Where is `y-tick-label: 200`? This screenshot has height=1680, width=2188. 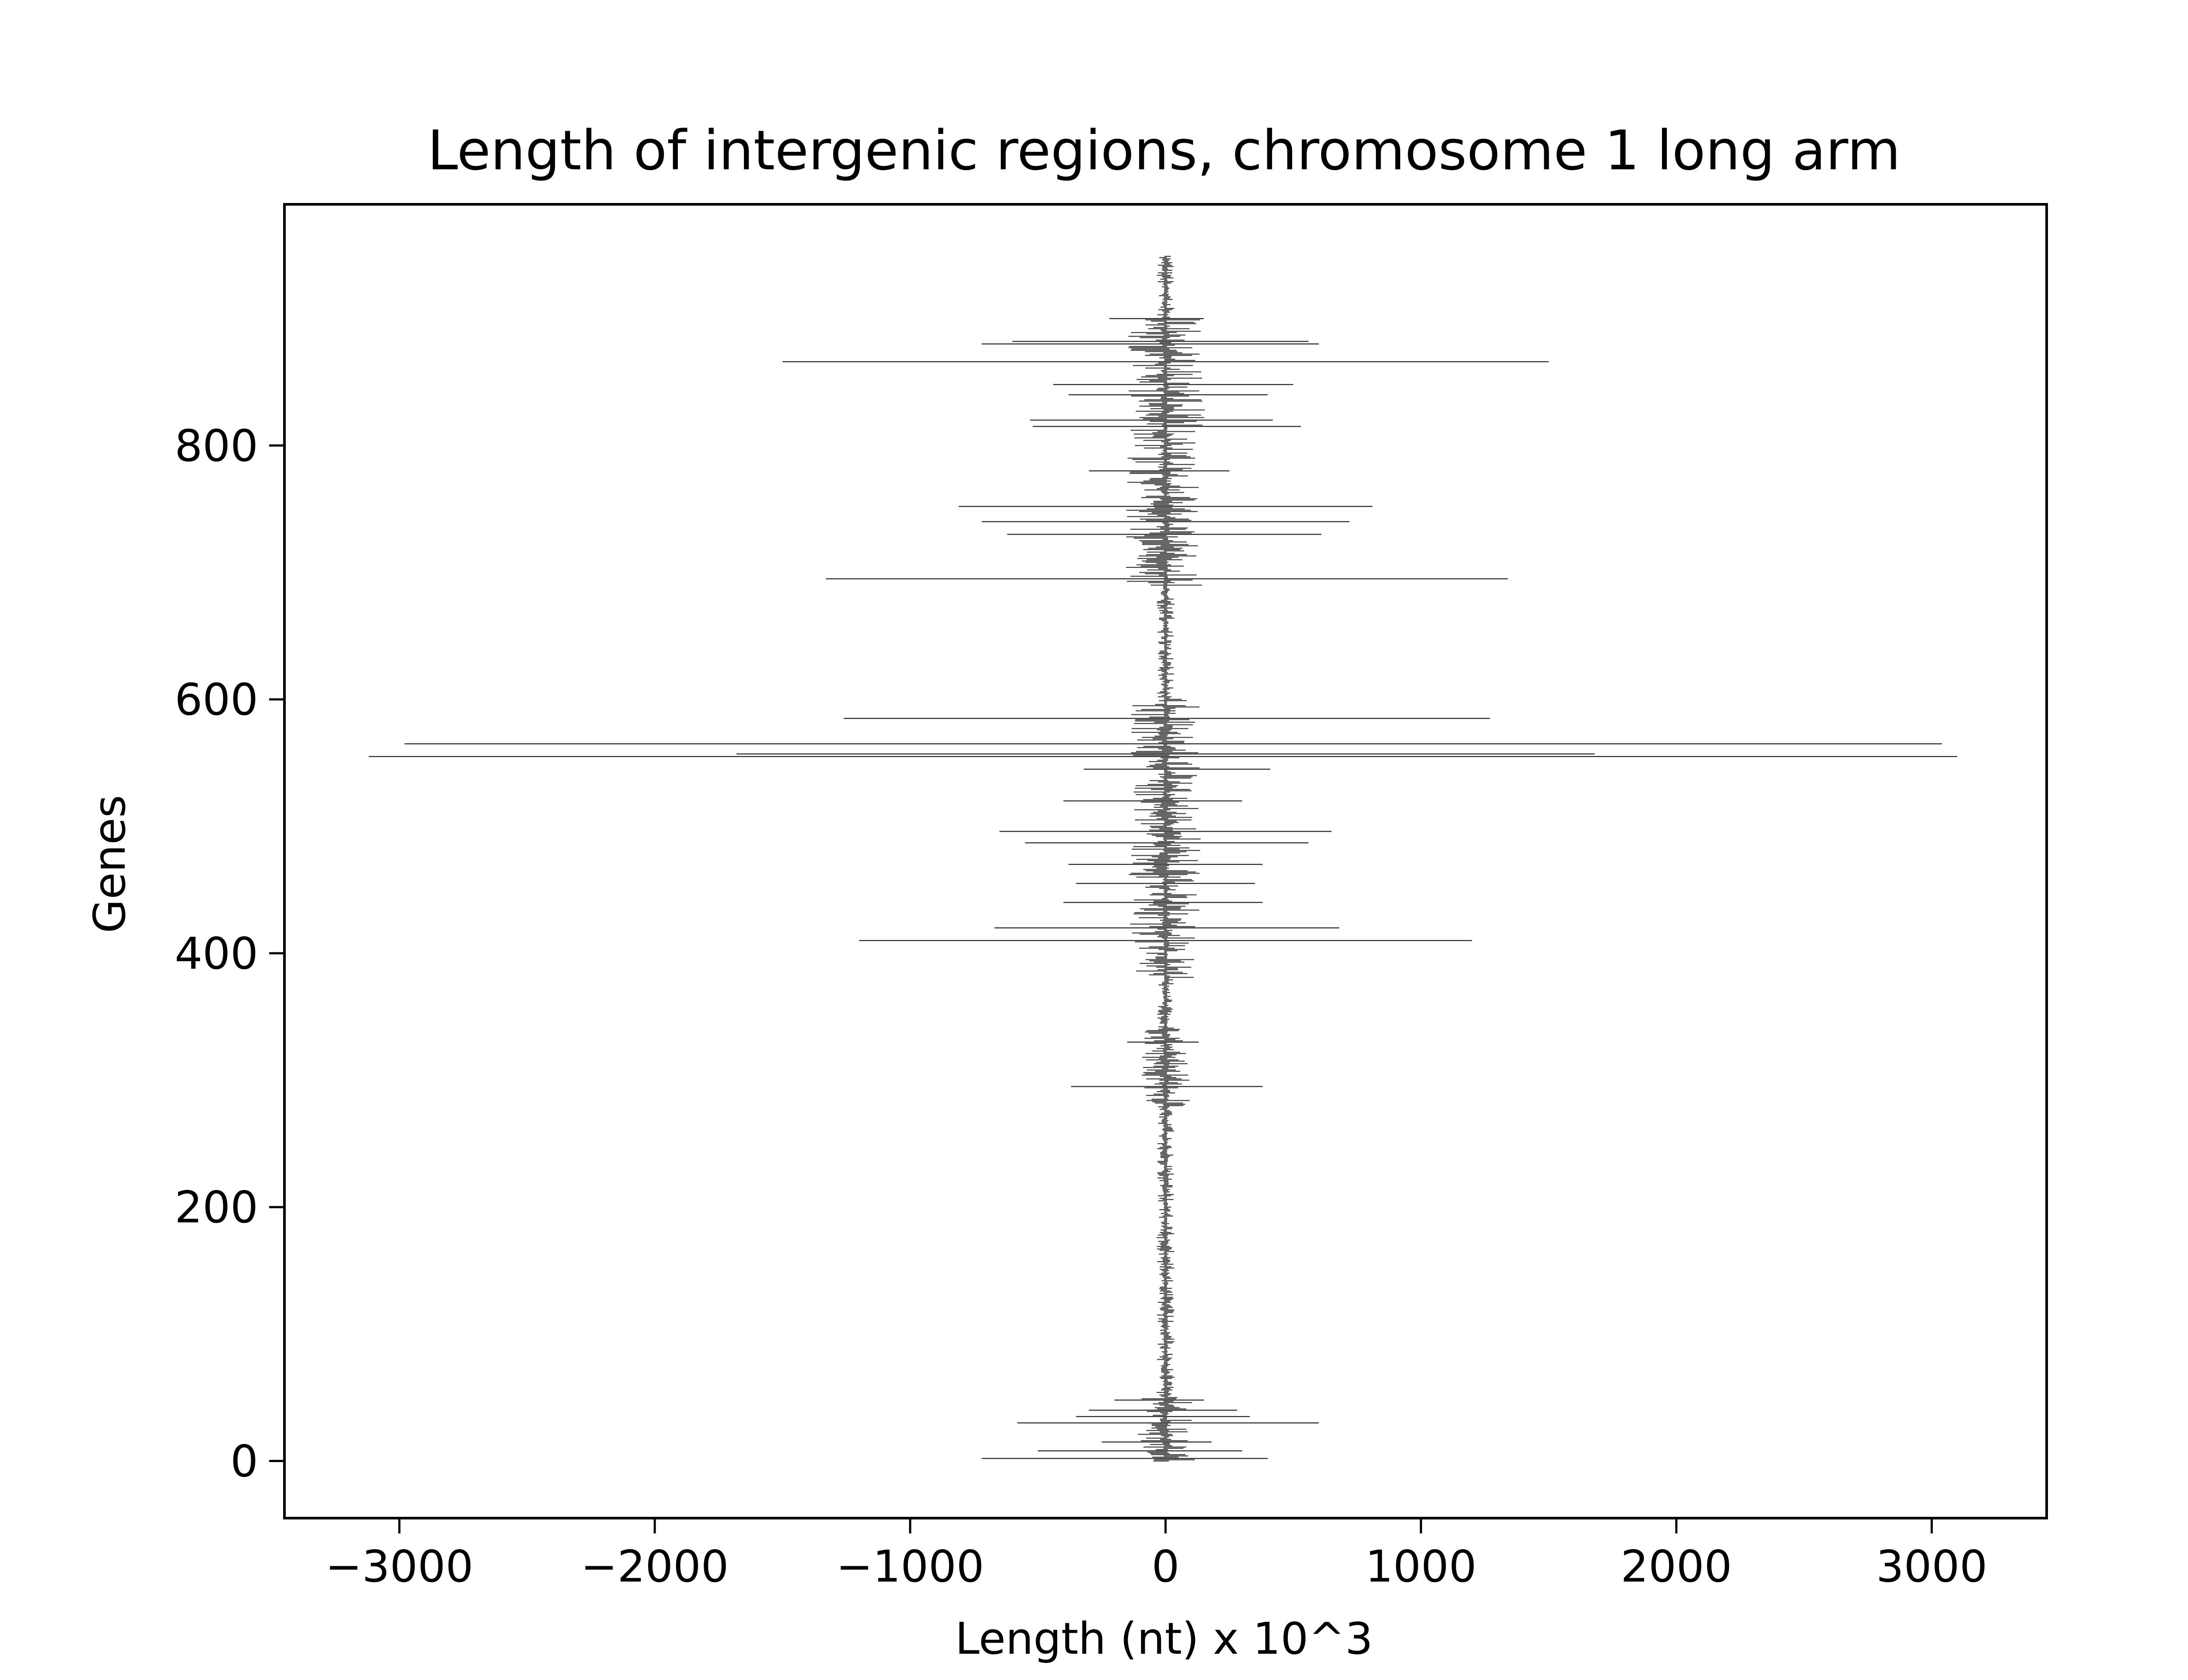 y-tick-label: 200 is located at coordinates (216, 1207).